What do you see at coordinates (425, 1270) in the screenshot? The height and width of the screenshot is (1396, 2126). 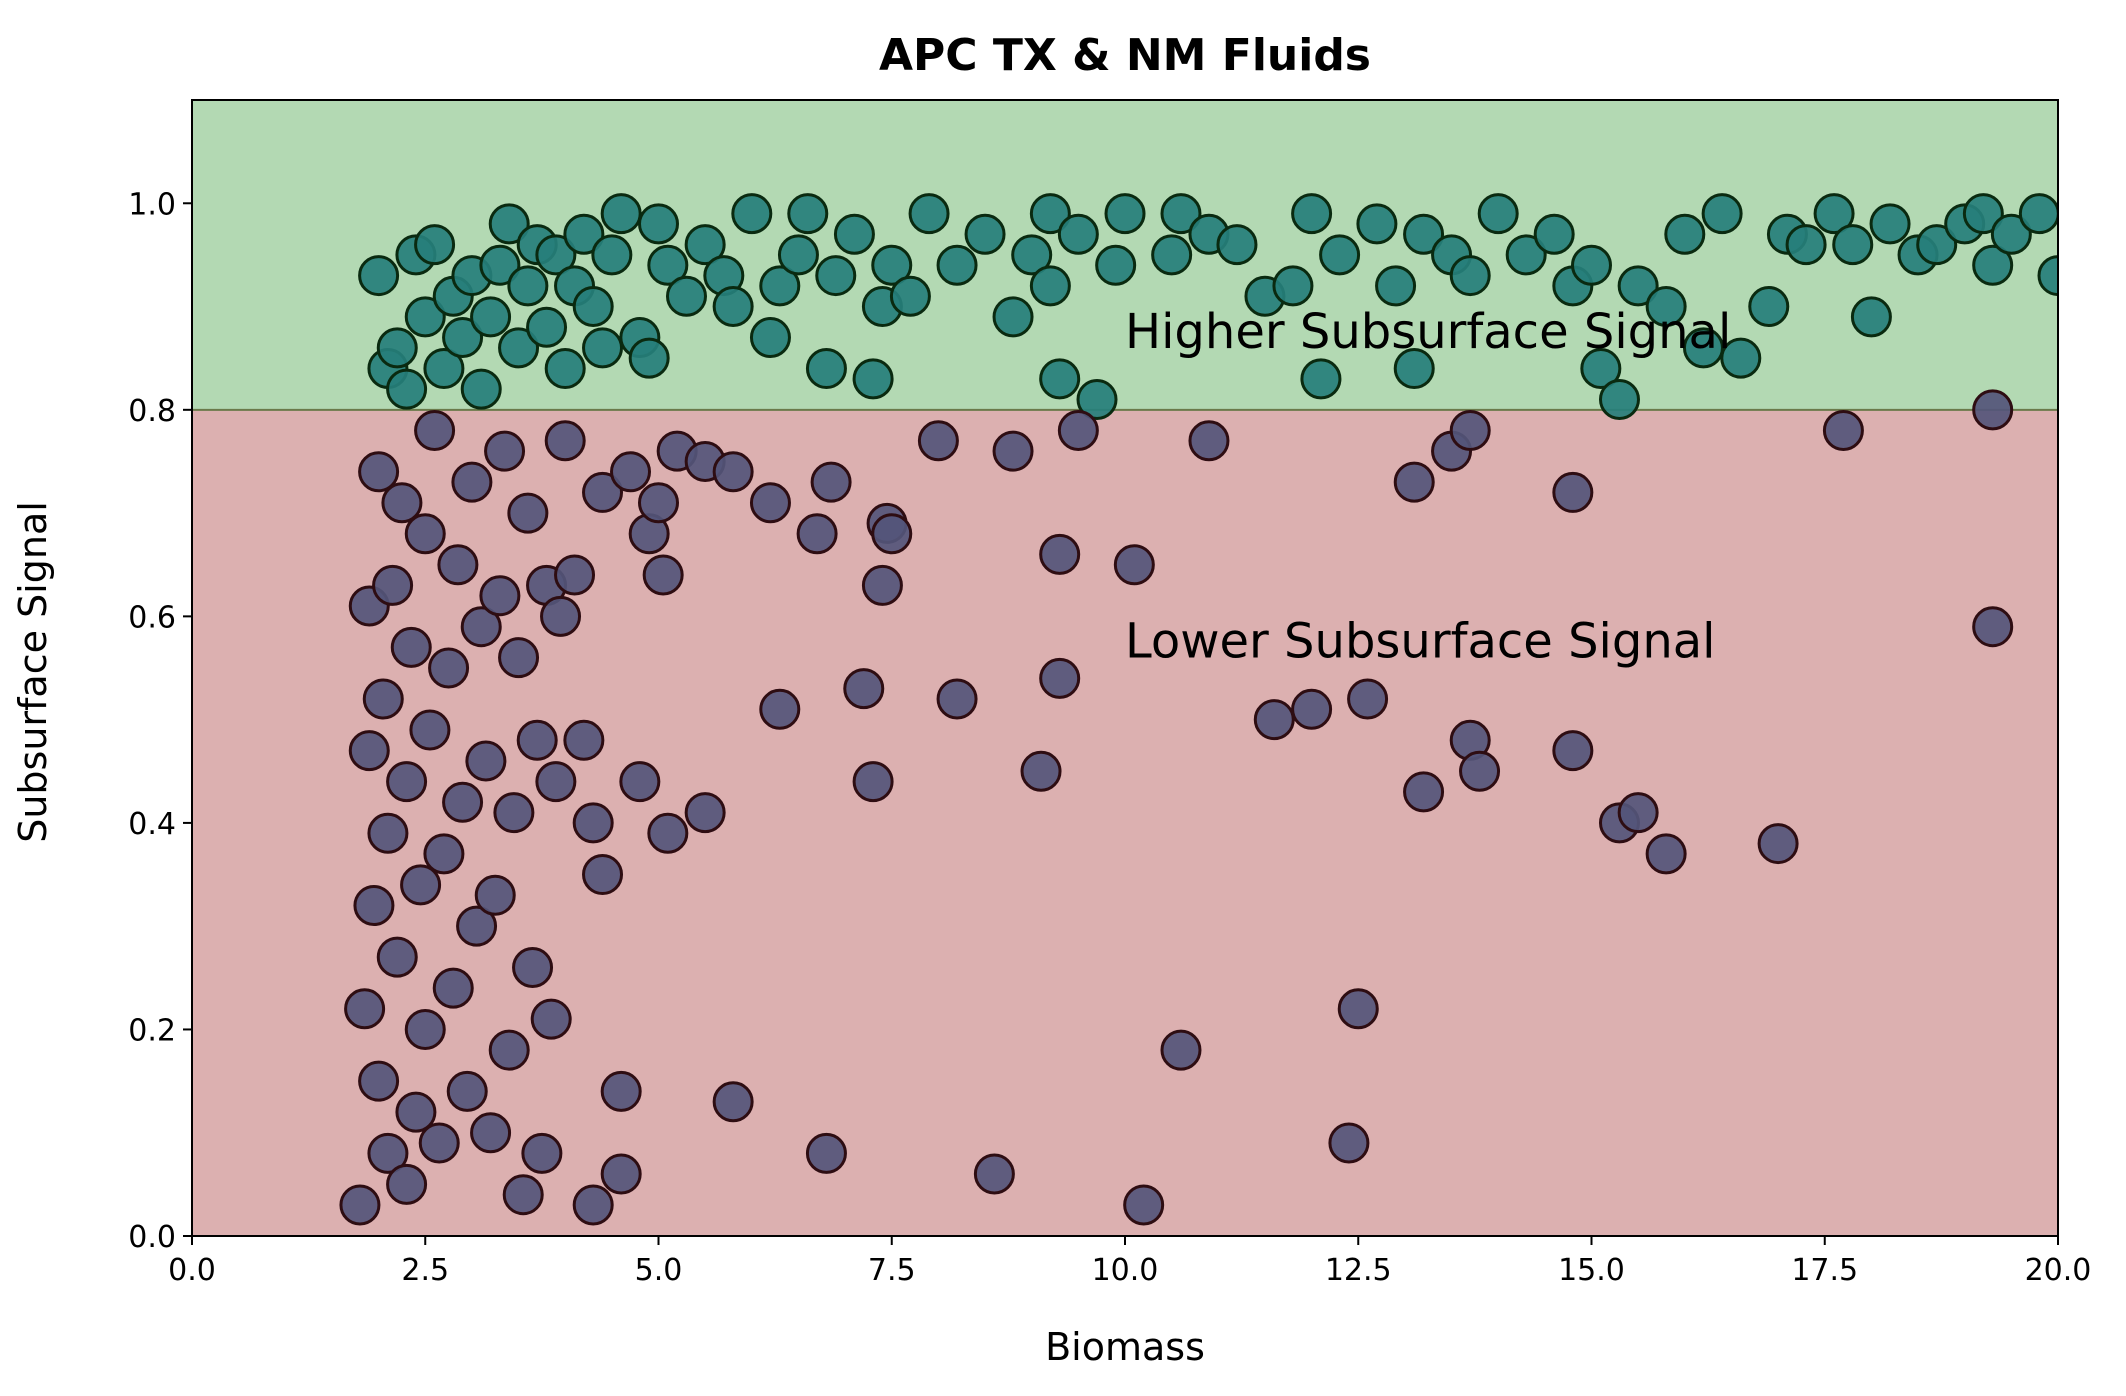 I see `x-tick-label: 2.5` at bounding box center [425, 1270].